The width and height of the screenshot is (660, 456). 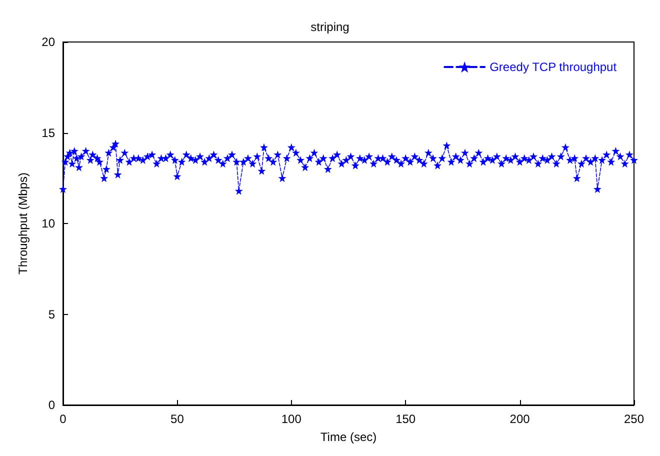 What do you see at coordinates (330, 27) in the screenshot?
I see `chart-title: striping` at bounding box center [330, 27].